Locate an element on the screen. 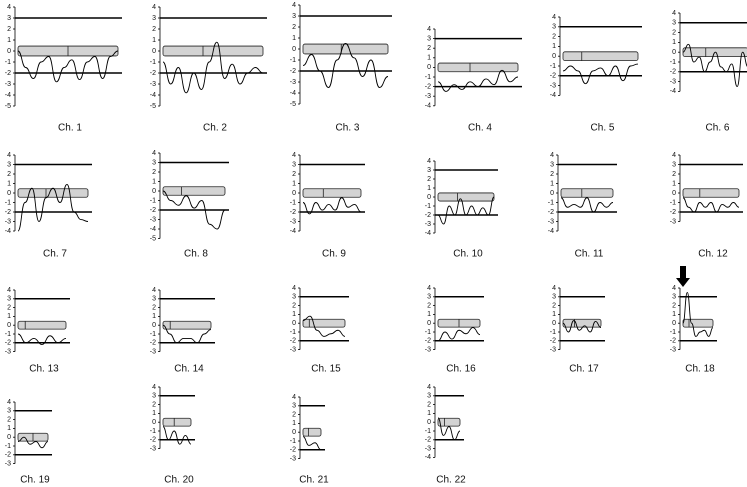  arrow is located at coordinates (683, 276).